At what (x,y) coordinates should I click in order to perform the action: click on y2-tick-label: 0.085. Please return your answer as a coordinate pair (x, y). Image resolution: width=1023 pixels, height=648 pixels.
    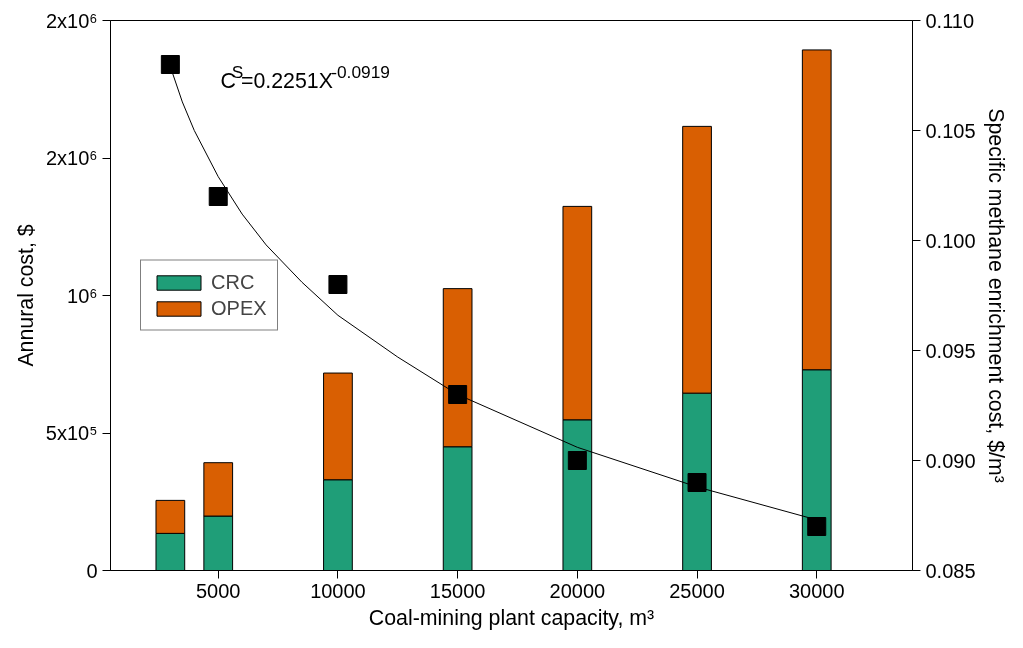
    Looking at the image, I should click on (950, 570).